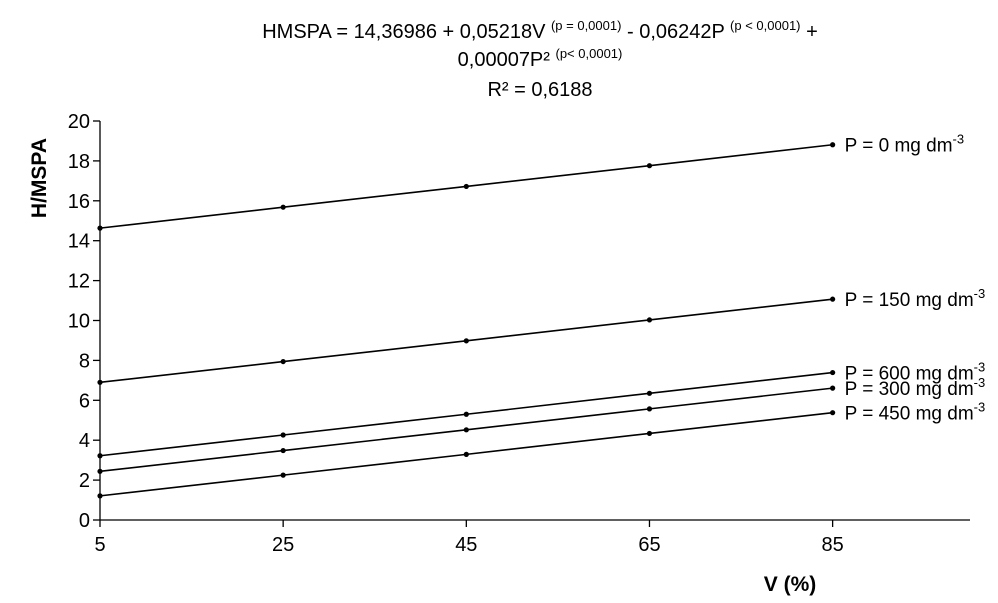 The image size is (998, 603). Describe the element at coordinates (79, 162) in the screenshot. I see `y-tick-label: 18` at that location.